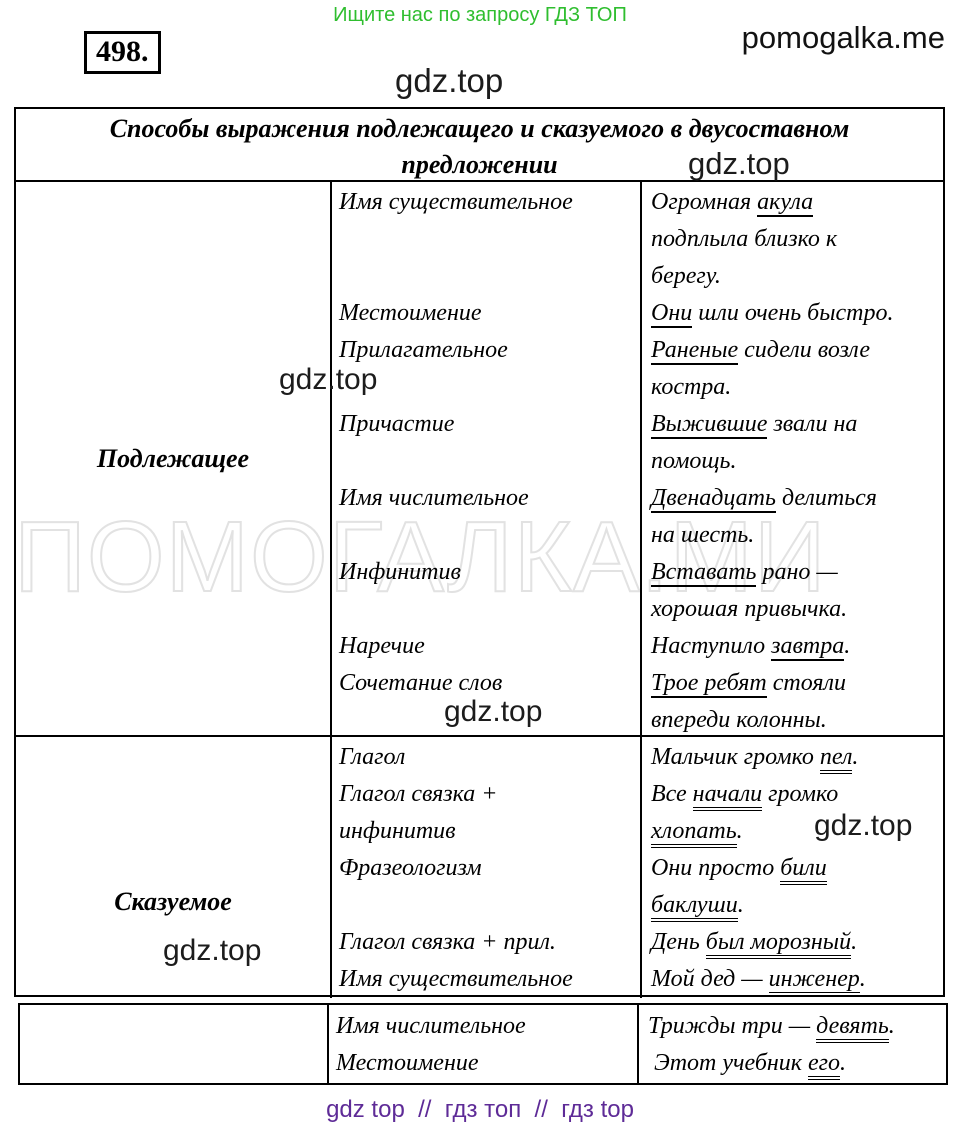  Describe the element at coordinates (727, 796) in the screenshot. I see `underlined-word: начали` at that location.